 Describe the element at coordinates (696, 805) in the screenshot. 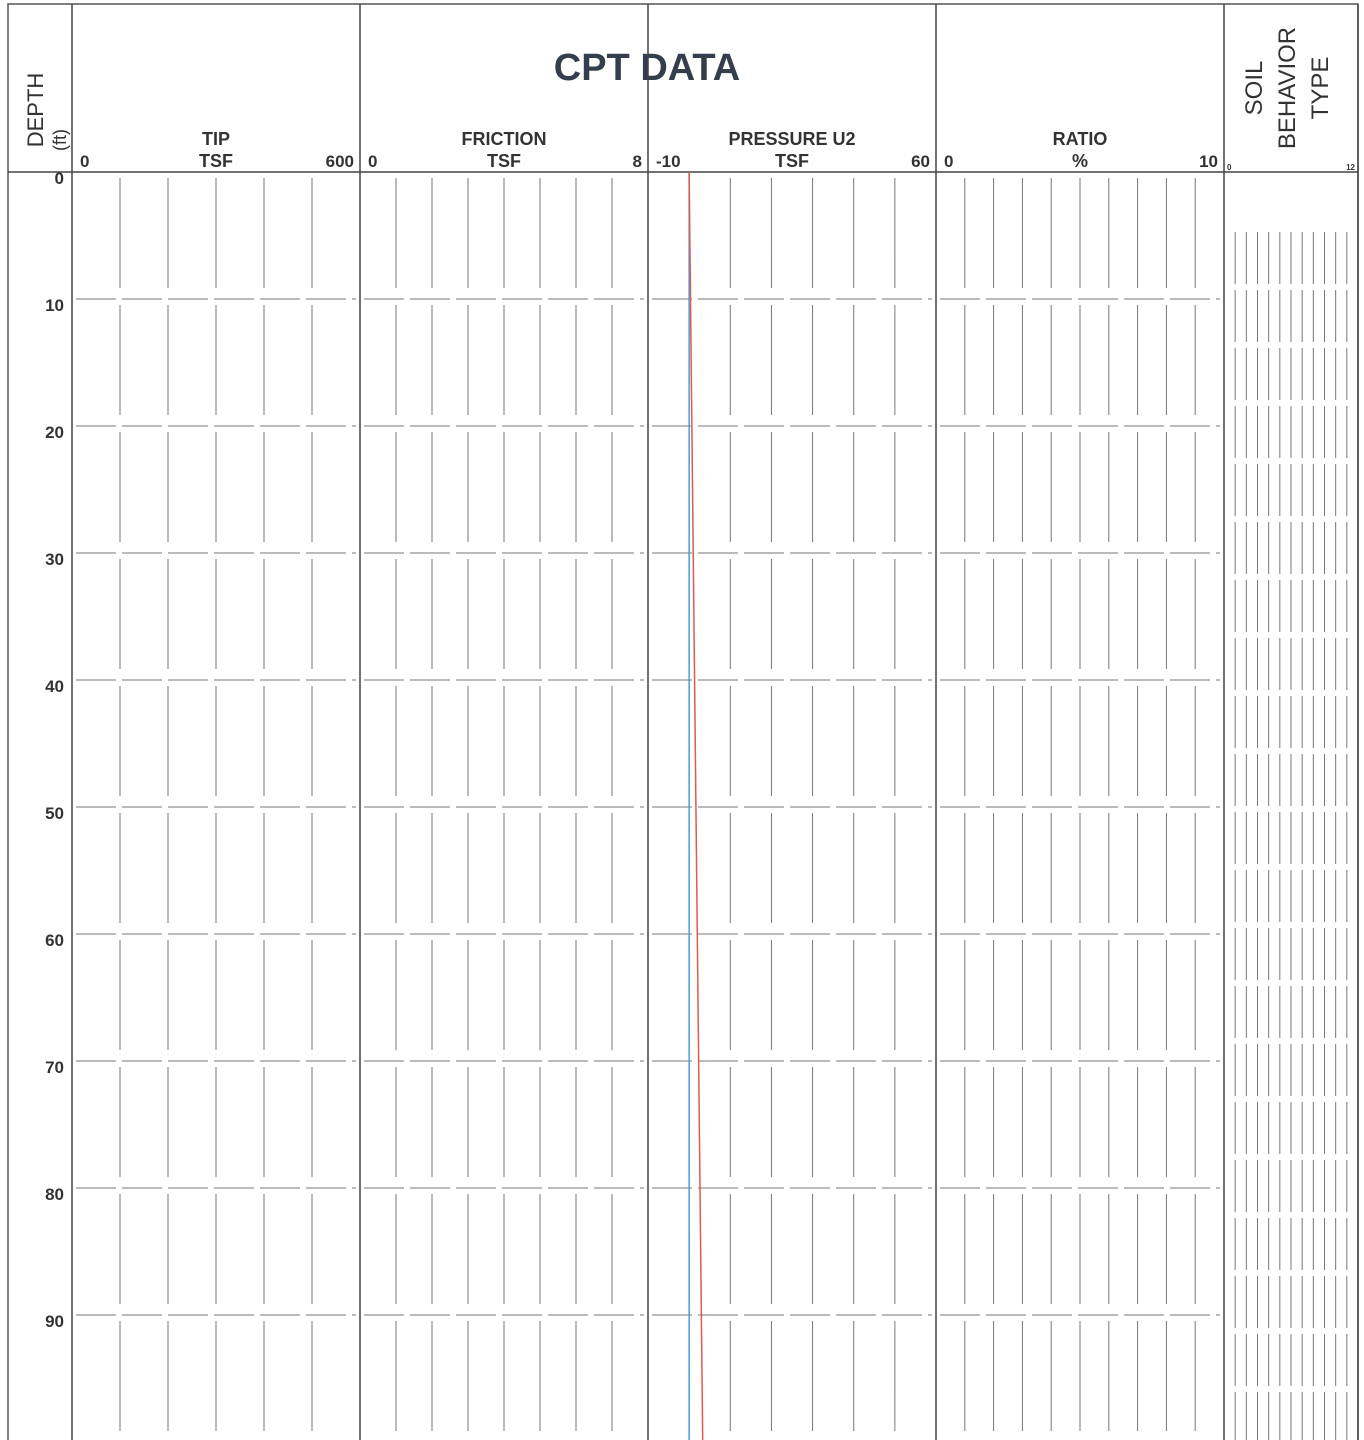

I see `pressure-line` at that location.